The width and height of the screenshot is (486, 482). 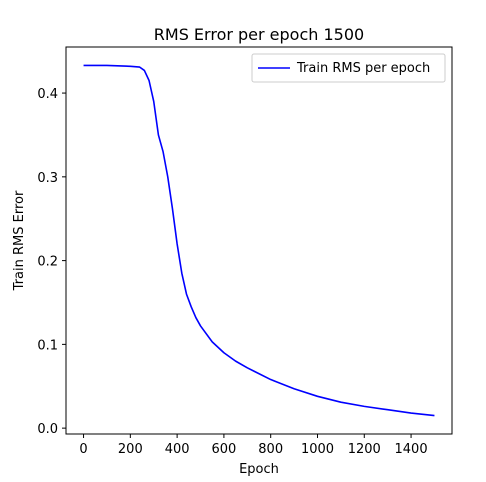 What do you see at coordinates (411, 449) in the screenshot?
I see `x-tick-label: 1400` at bounding box center [411, 449].